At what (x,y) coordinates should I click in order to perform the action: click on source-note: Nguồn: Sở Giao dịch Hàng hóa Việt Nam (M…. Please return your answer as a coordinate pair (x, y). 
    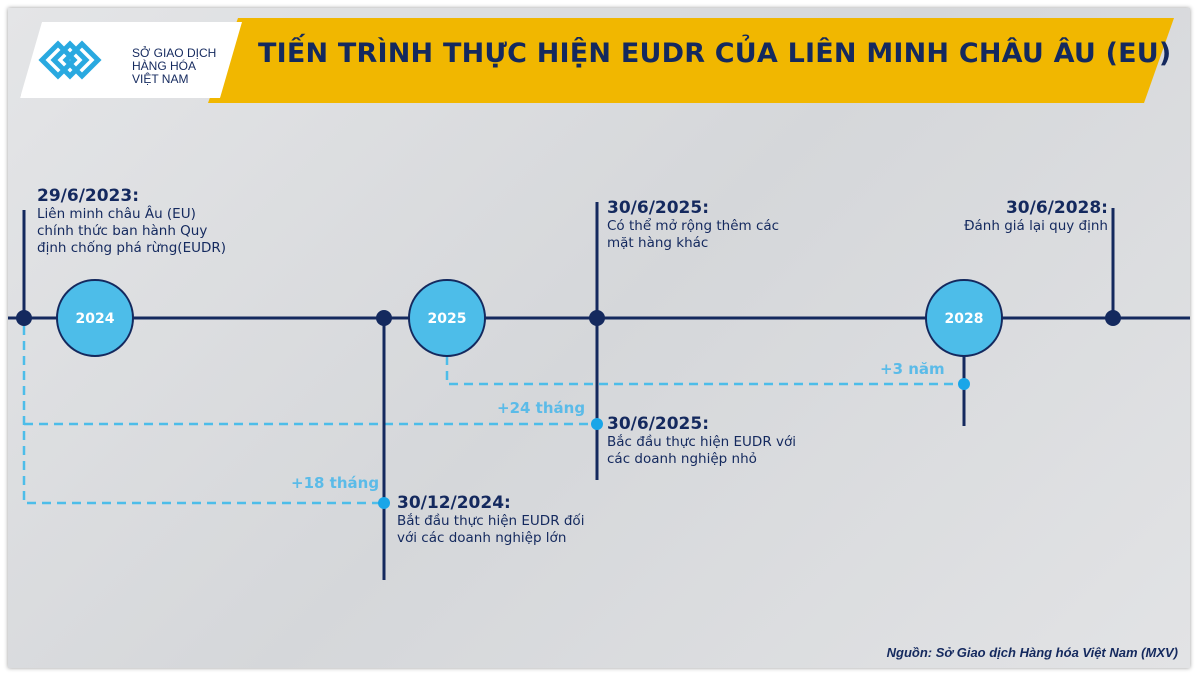
    Looking at the image, I should click on (1032, 652).